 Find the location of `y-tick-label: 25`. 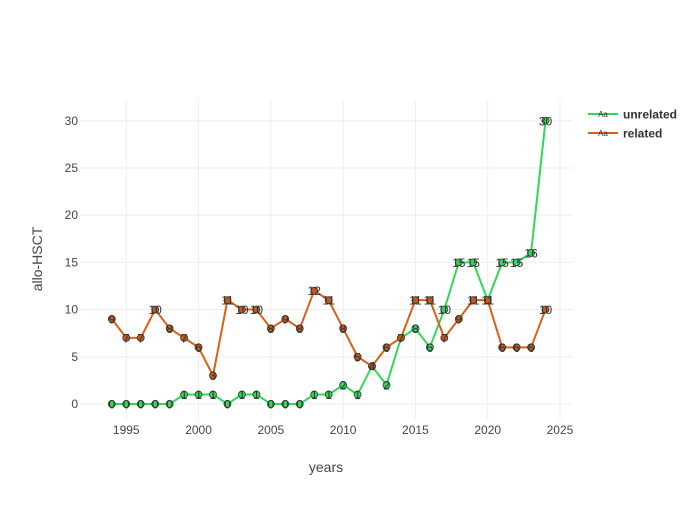

y-tick-label: 25 is located at coordinates (72, 168).